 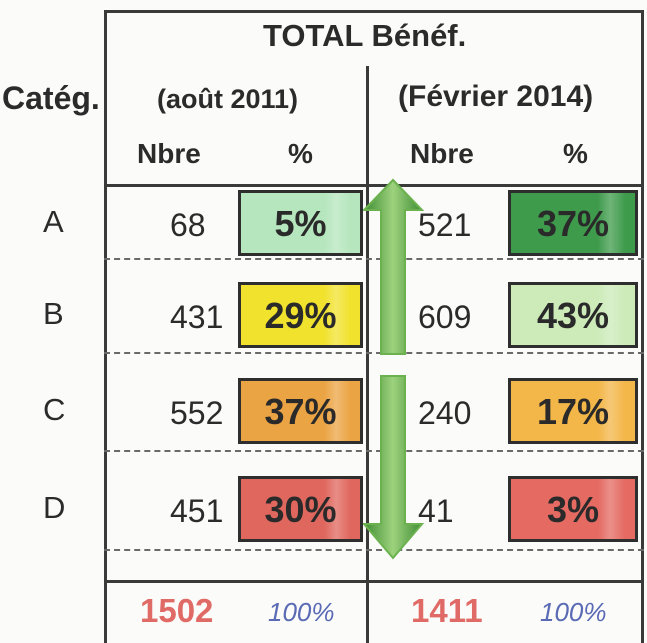 I want to click on col-pct-2014: %, so click(x=575, y=153).